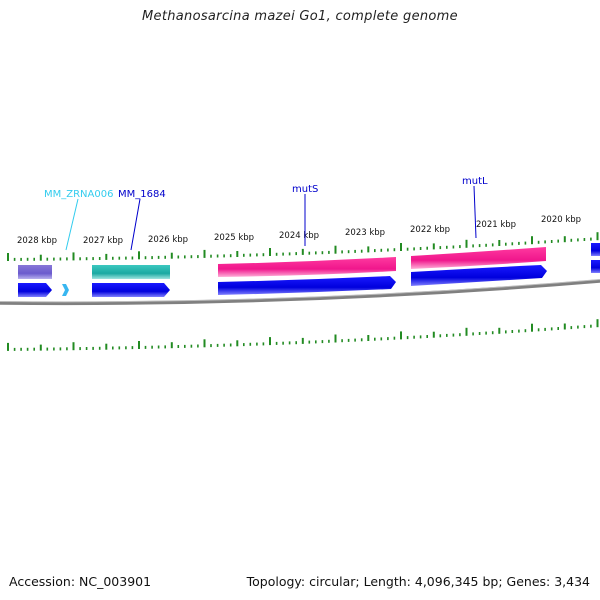 Image resolution: width=600 pixels, height=600 pixels. I want to click on scale-ticks-outer, so click(303, 246).